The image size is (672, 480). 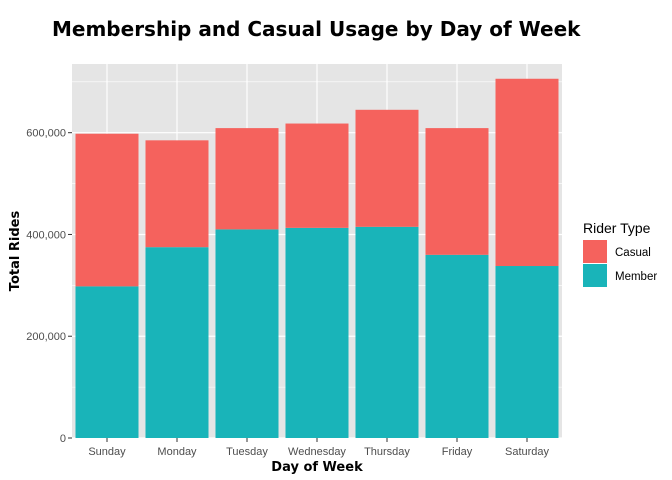 I want to click on legend-key-member, so click(x=595, y=275).